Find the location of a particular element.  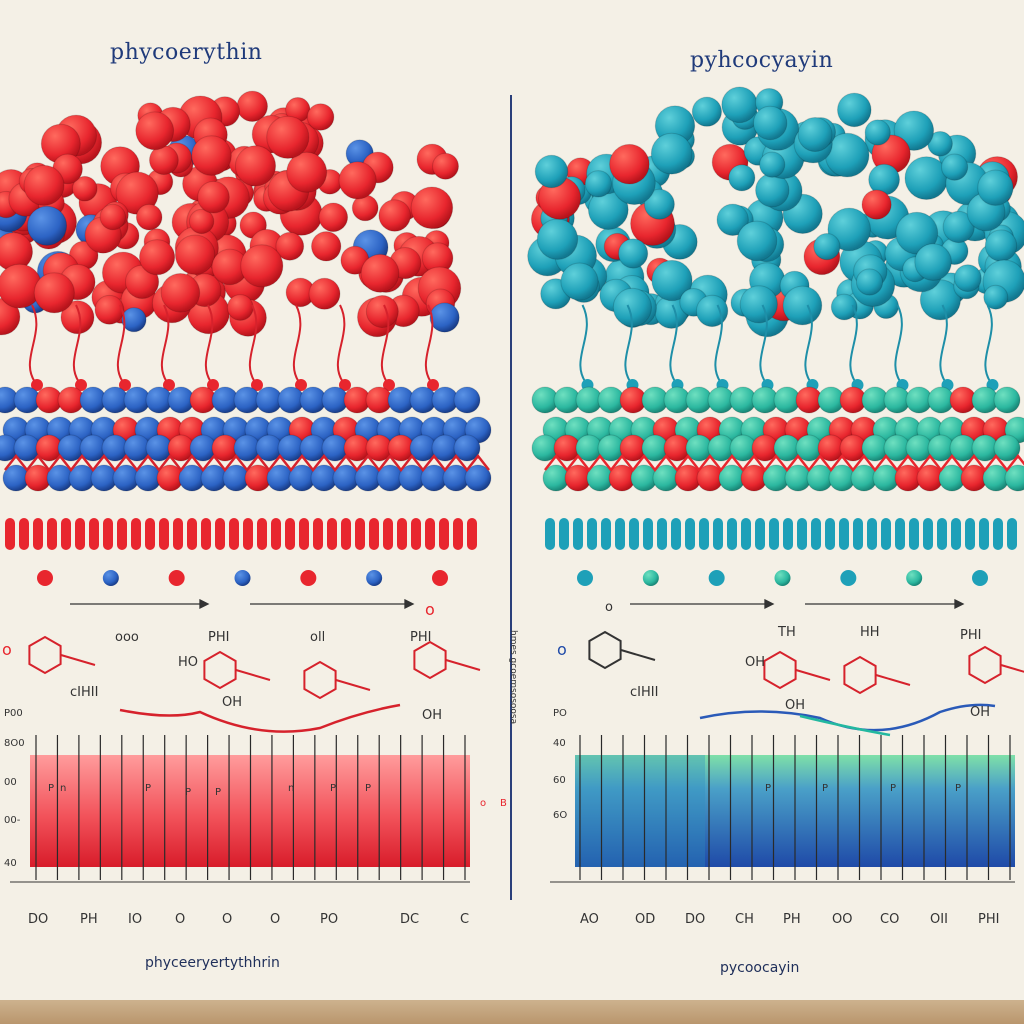

left-x-tick: IO is located at coordinates (135, 919).